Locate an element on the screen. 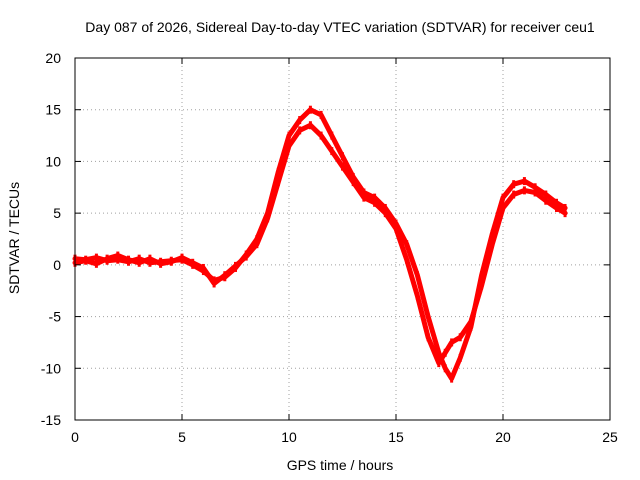  y-tick-label: 15 is located at coordinates (53, 110).